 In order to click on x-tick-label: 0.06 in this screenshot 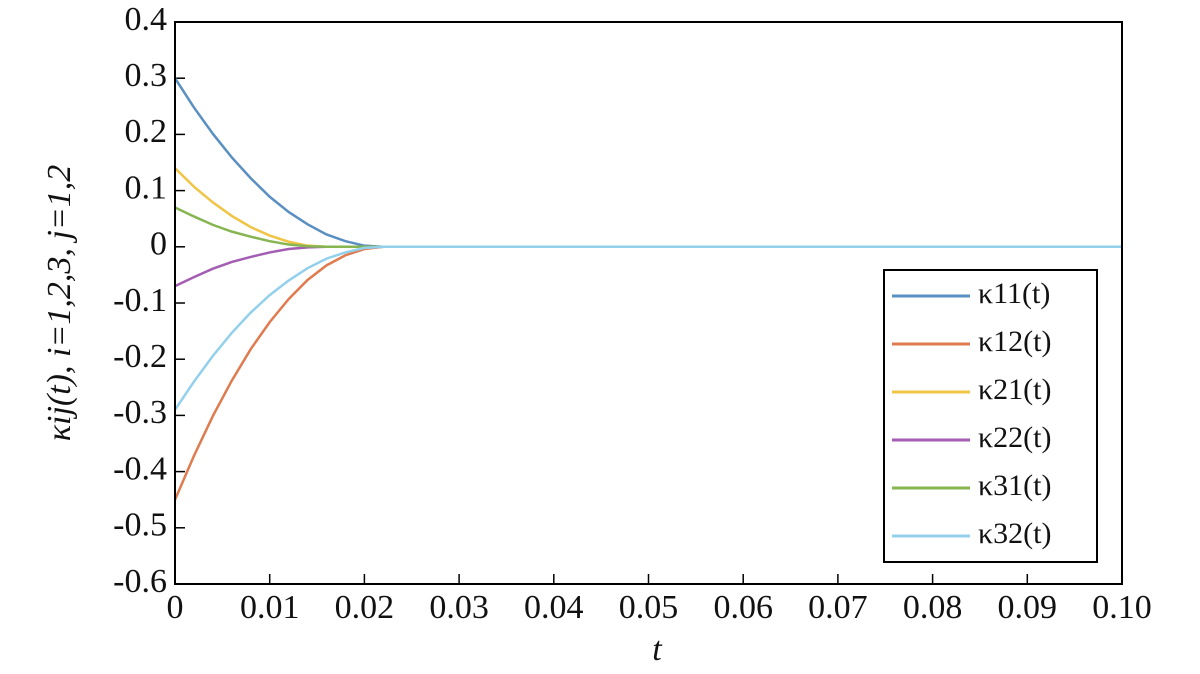, I will do `click(743, 607)`.